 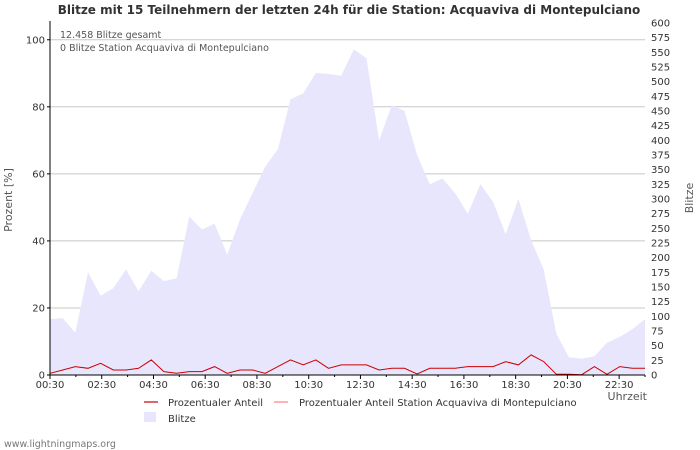 What do you see at coordinates (660, 302) in the screenshot?
I see `y-right-tick-label: 125` at bounding box center [660, 302].